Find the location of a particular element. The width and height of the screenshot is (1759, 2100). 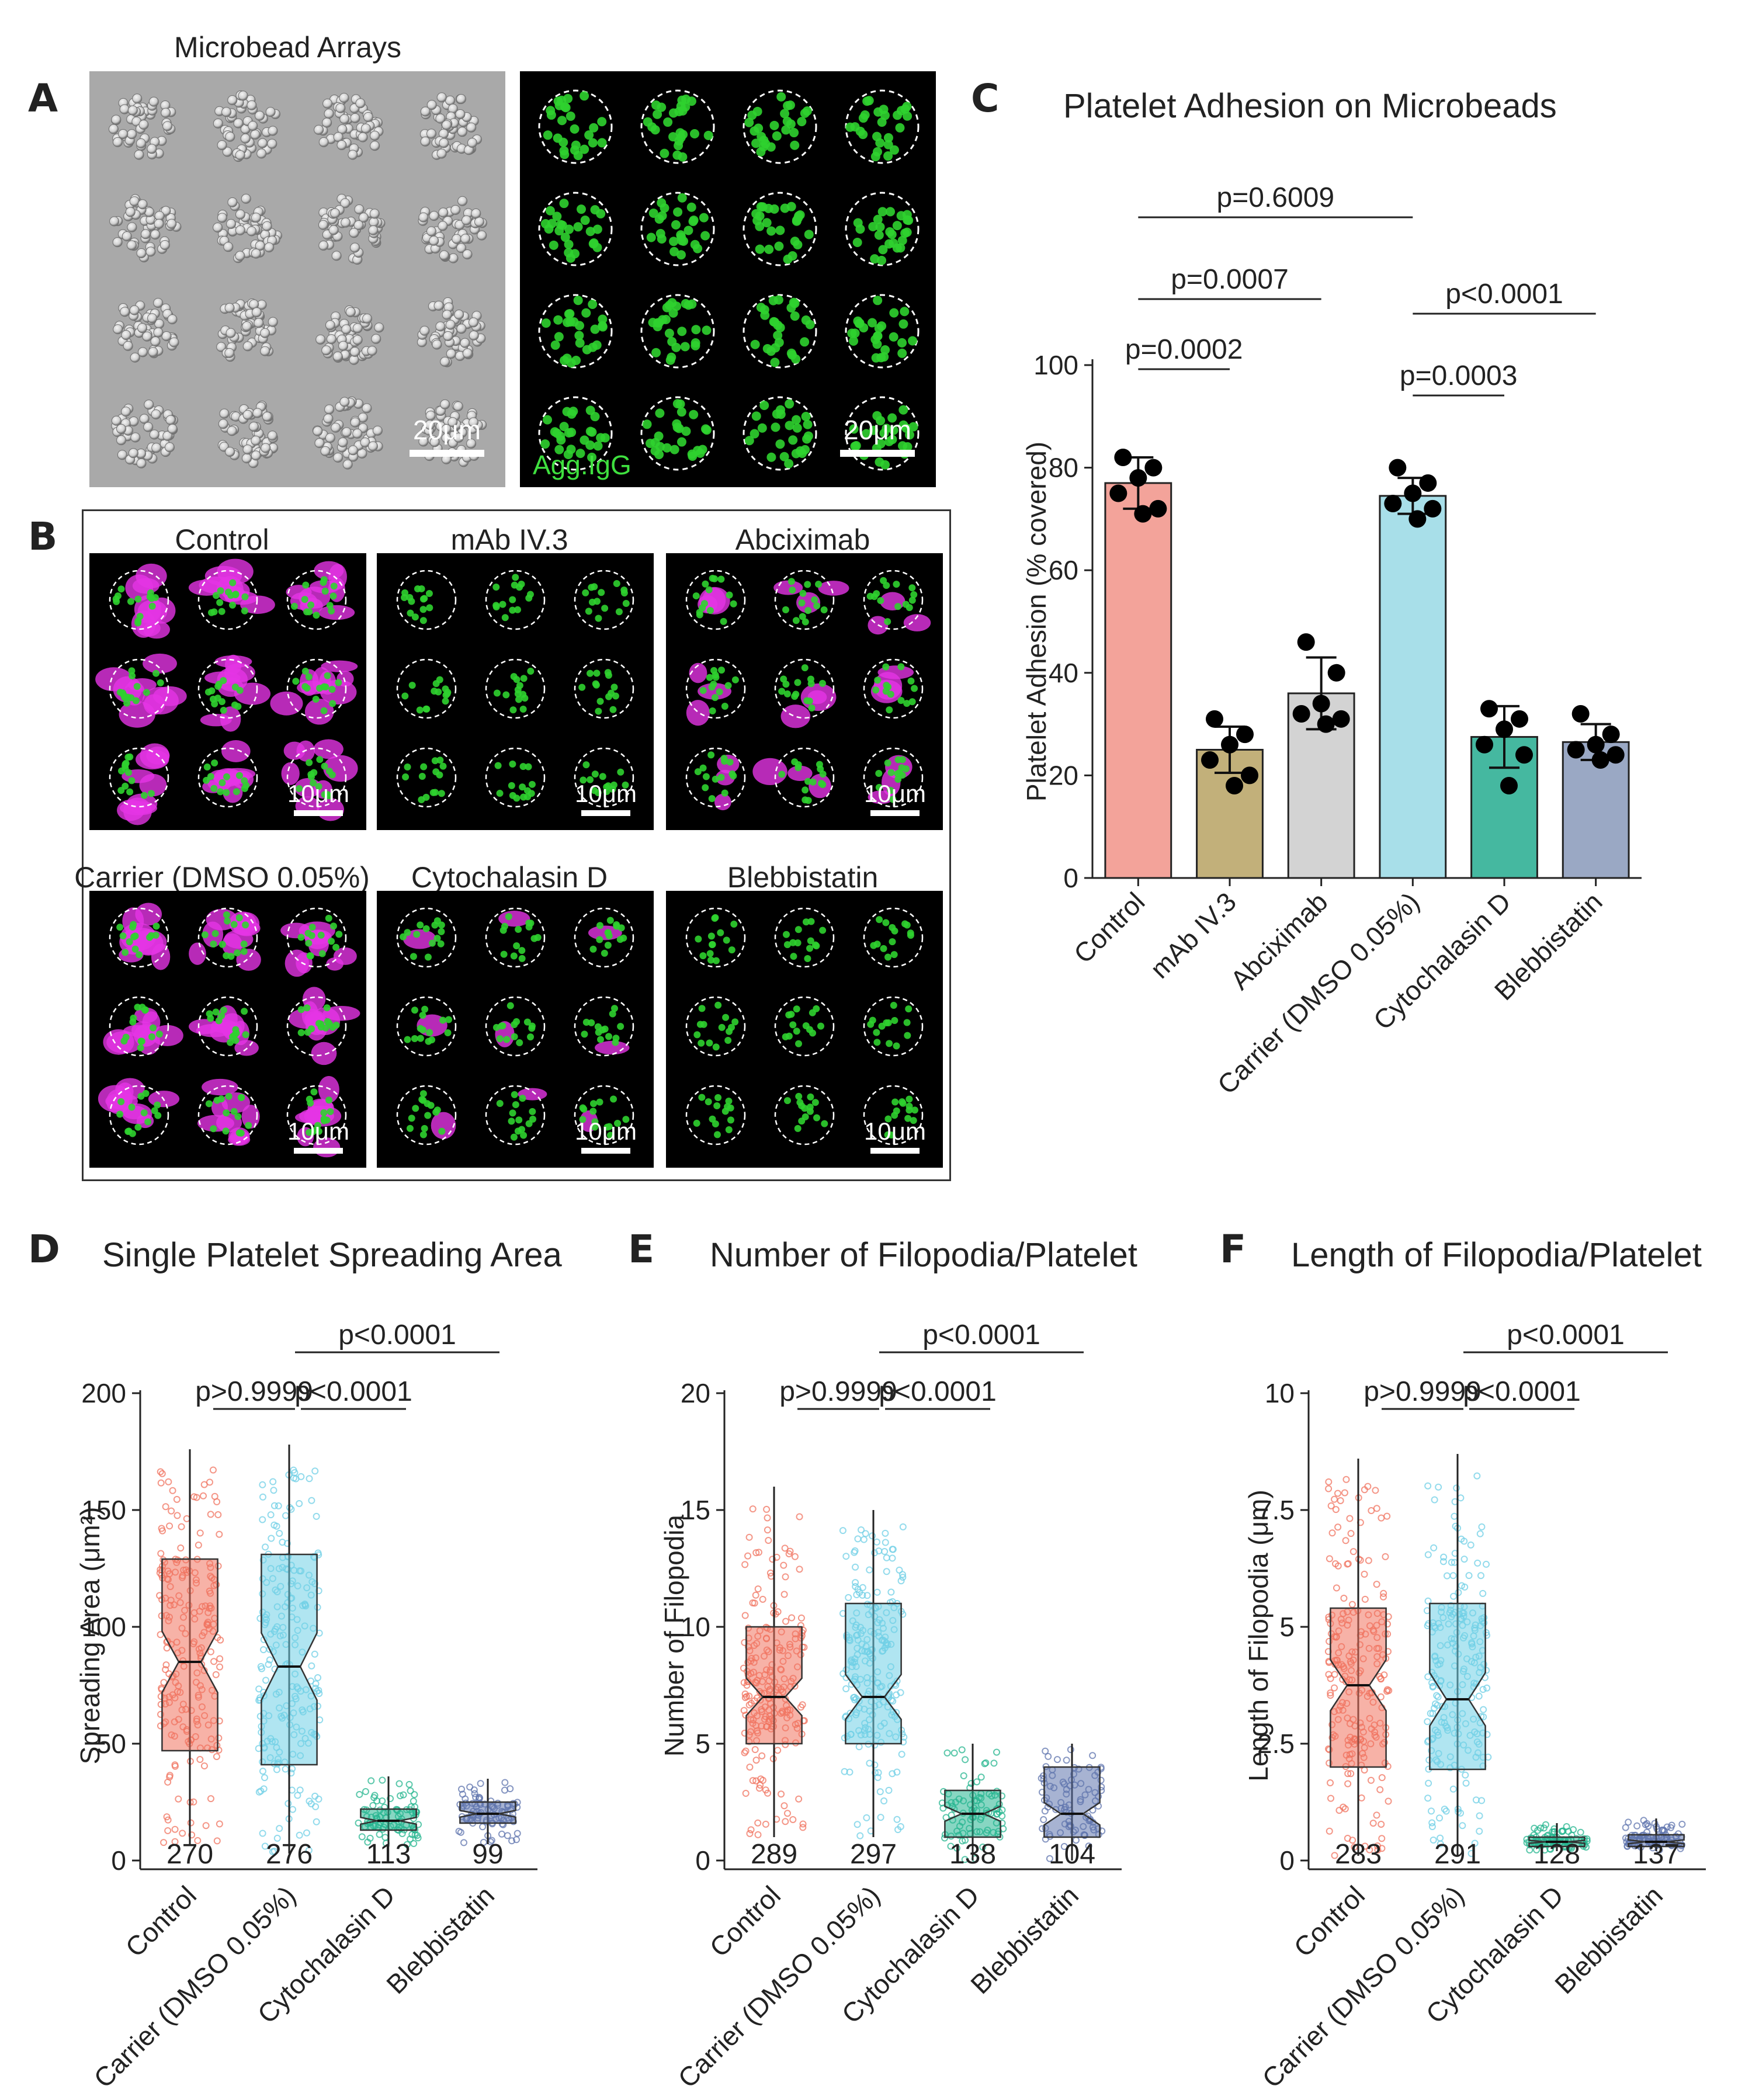

p-value-label: p<0.0001 is located at coordinates (397, 1335).